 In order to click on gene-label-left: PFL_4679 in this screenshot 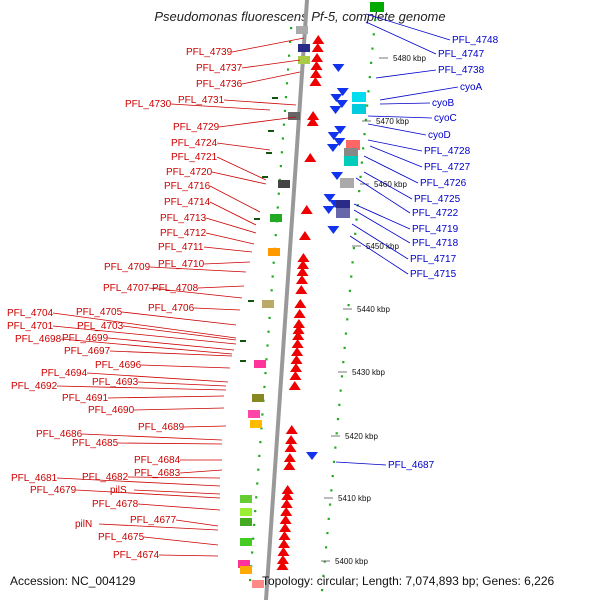, I will do `click(53, 490)`.